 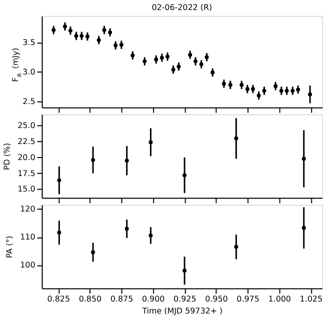 What do you see at coordinates (58, 299) in the screenshot?
I see `x-tick-label: 0.825` at bounding box center [58, 299].